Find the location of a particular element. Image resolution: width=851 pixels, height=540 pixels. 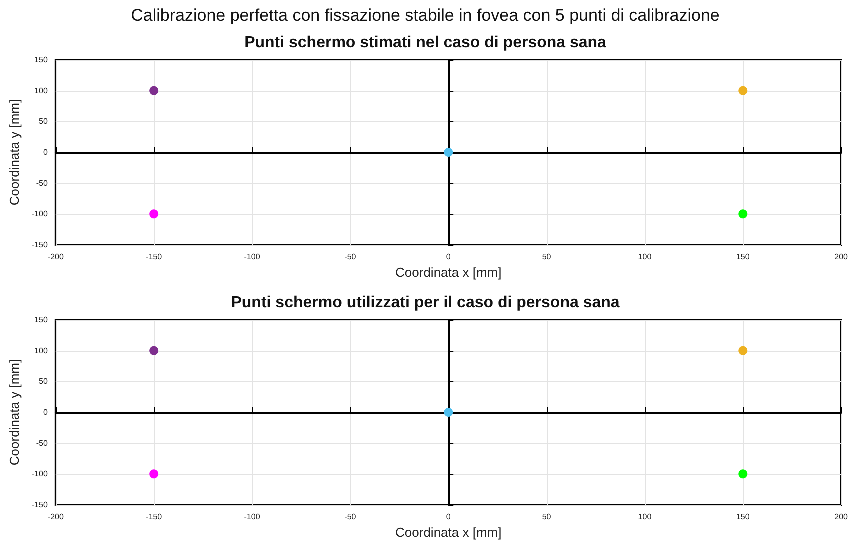

chart-title: Punti schermo utilizzati per il caso di persona sana is located at coordinates (425, 303).